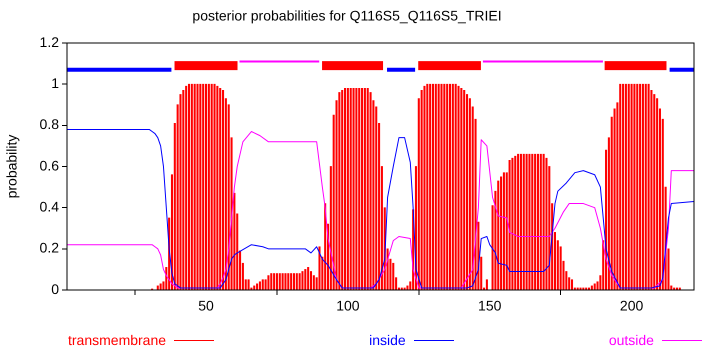 This screenshot has width=710, height=350. Describe the element at coordinates (55, 288) in the screenshot. I see `y-tick-label: 0` at that location.